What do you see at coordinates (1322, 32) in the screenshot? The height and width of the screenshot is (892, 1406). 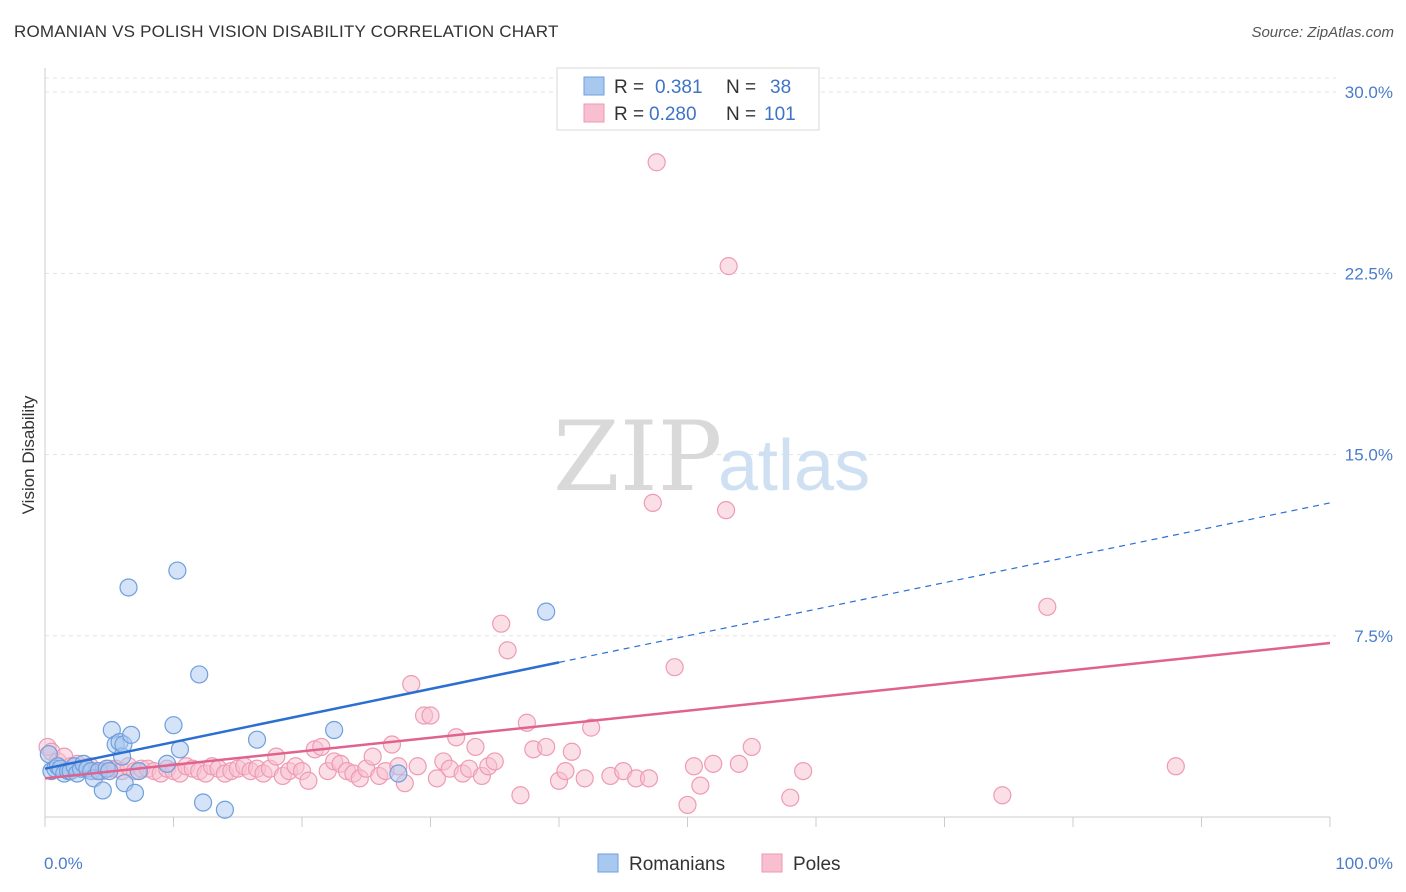 I see `source-label: Source: ZipAtlas.com` at bounding box center [1322, 32].